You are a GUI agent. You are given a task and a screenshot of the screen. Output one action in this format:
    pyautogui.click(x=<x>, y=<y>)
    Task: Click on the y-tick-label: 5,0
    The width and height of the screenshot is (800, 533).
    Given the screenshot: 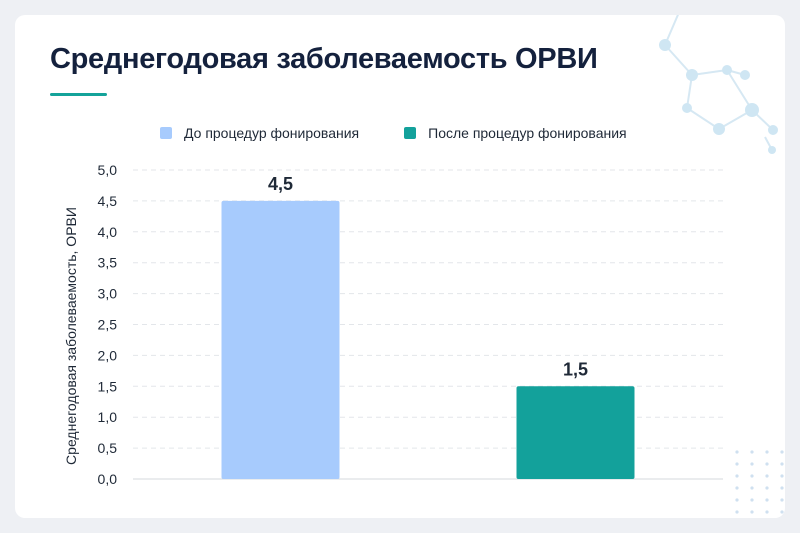 What is the action you would take?
    pyautogui.click(x=108, y=170)
    